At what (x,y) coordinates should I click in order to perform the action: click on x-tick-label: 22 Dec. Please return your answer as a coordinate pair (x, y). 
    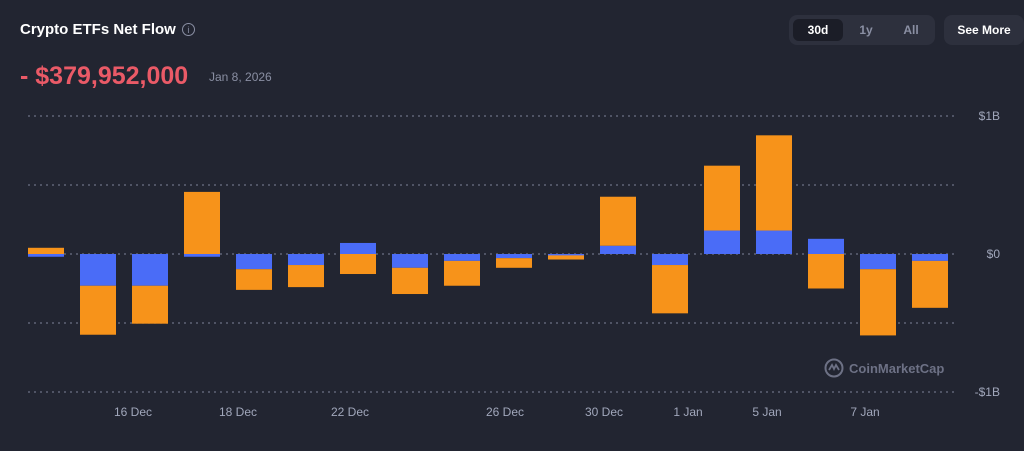
    Looking at the image, I should click on (350, 412).